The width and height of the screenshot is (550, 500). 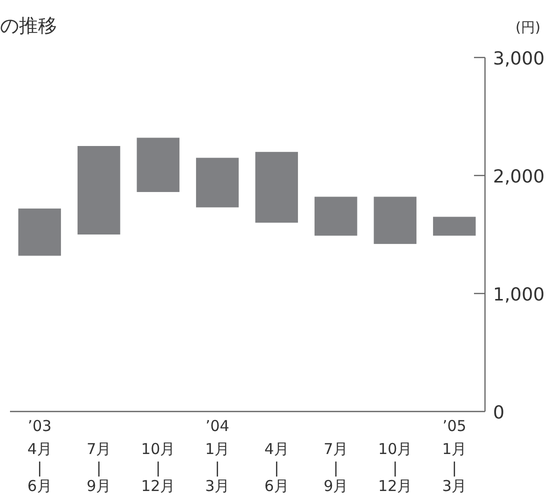 I want to click on x-tick-label: ’03 4月 | 6月, so click(x=39, y=456).